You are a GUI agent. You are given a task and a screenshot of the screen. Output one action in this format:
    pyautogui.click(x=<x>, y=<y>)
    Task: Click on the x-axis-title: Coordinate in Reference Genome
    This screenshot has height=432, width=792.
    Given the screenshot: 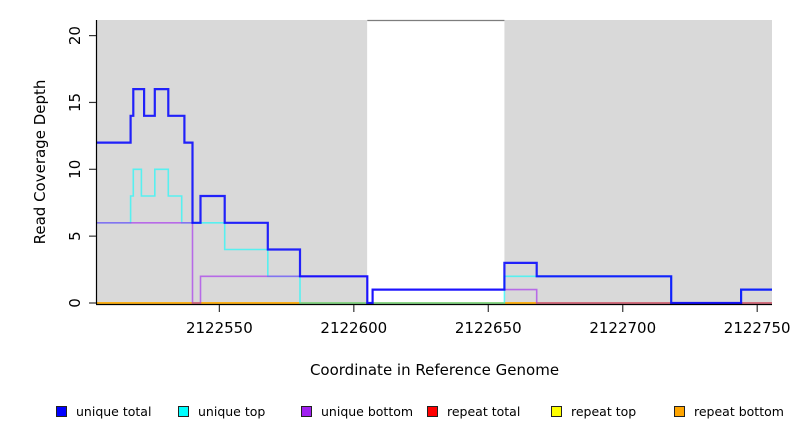 What is the action you would take?
    pyautogui.click(x=434, y=370)
    